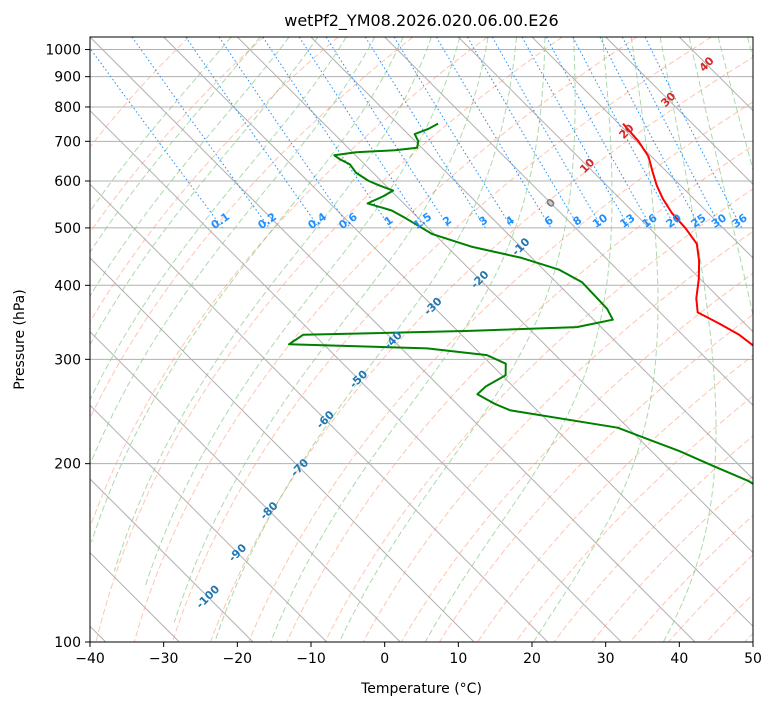 This screenshot has width=775, height=708. Describe the element at coordinates (67, 78) in the screenshot. I see `y-tick-label: 900` at that location.